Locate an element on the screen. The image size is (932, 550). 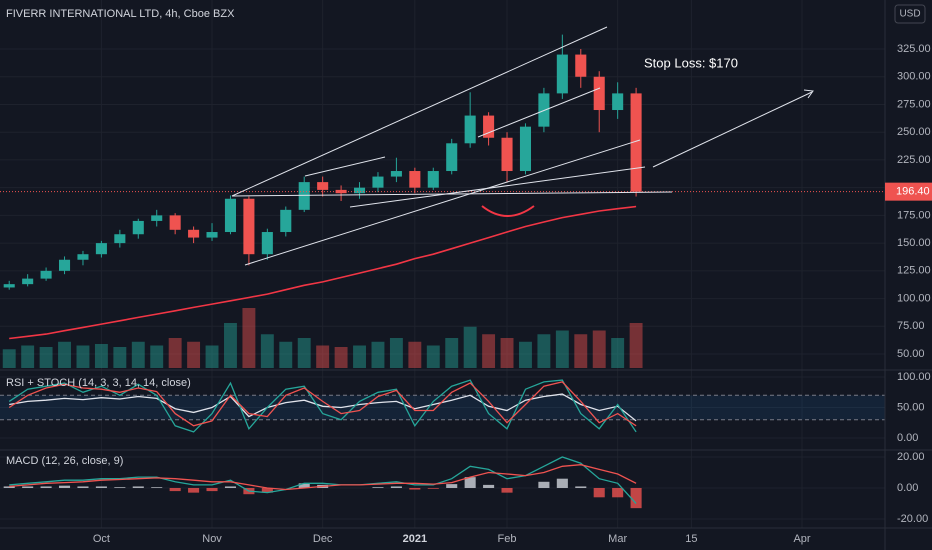
channel-bottom is located at coordinates (442, 202).